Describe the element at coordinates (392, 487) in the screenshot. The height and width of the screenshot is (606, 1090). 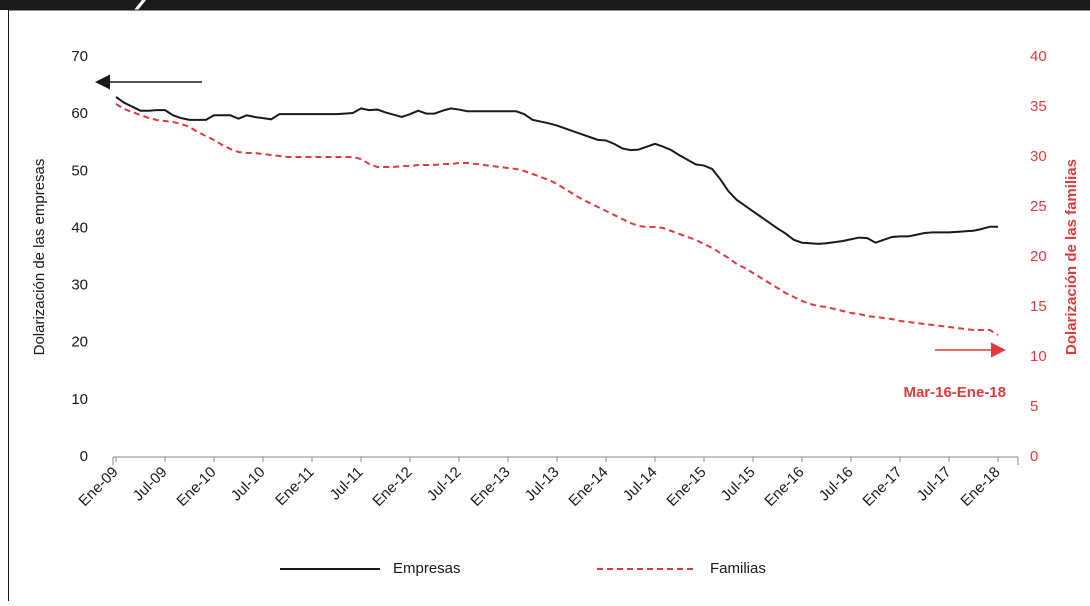
I see `x-tick-label: Ene-12` at that location.